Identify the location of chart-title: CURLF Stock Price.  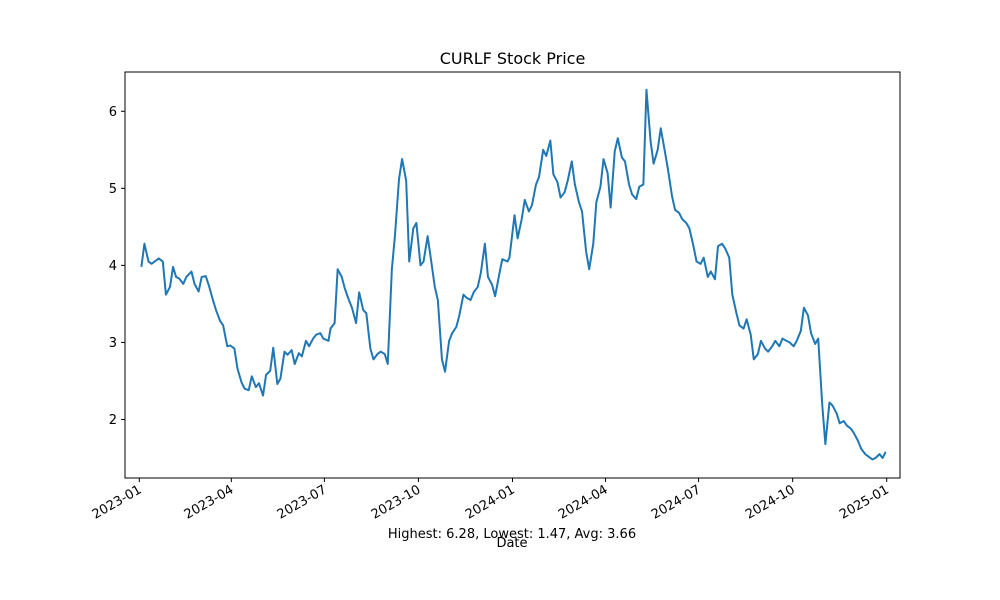
(513, 58).